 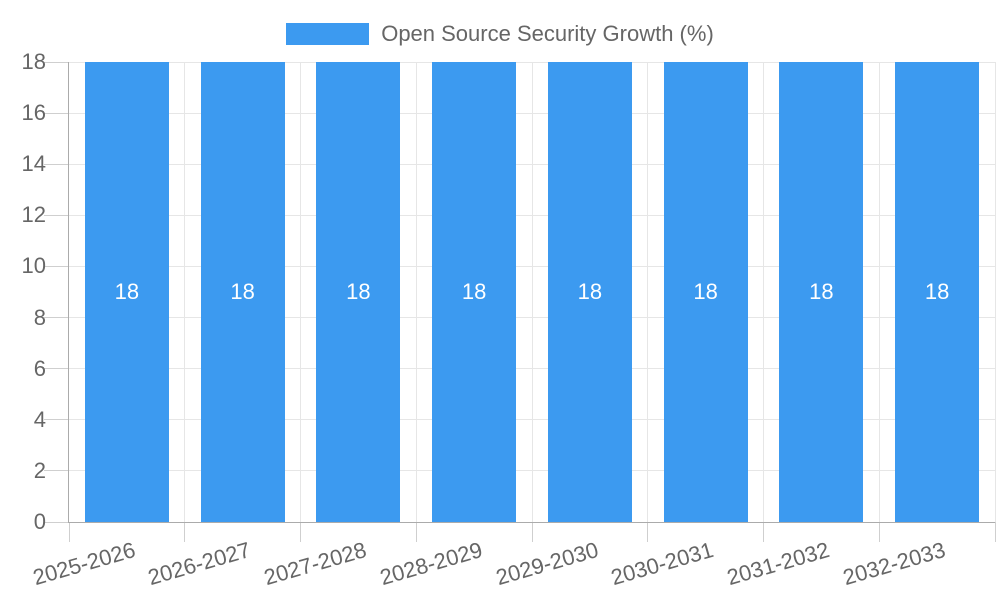 What do you see at coordinates (33, 61) in the screenshot?
I see `y-axis-tick-label: 18` at bounding box center [33, 61].